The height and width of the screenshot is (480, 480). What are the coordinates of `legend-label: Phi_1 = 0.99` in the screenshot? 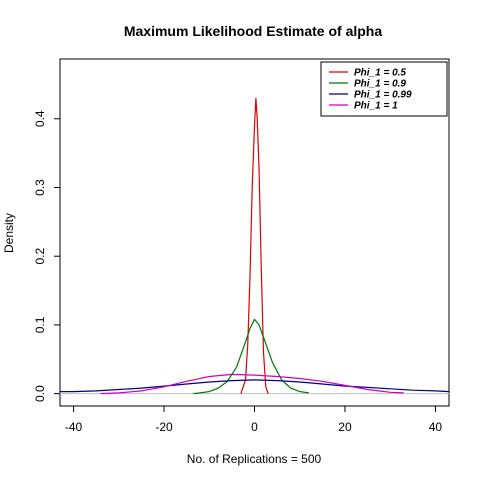 It's located at (383, 95).